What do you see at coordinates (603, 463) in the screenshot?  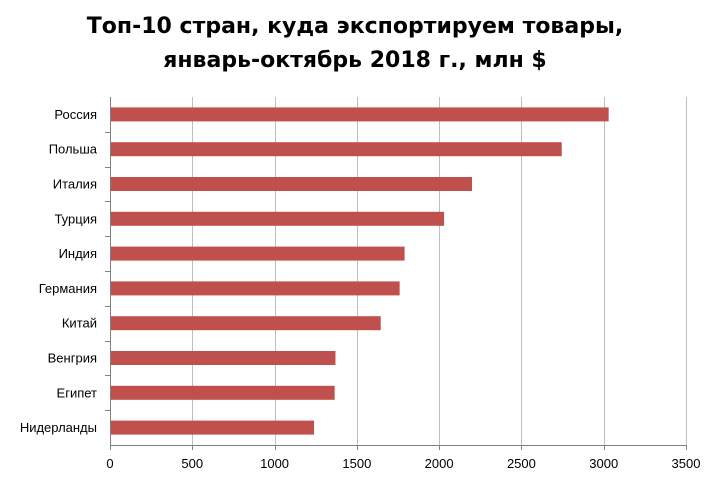 I see `x-tick-label-6: 3000` at bounding box center [603, 463].